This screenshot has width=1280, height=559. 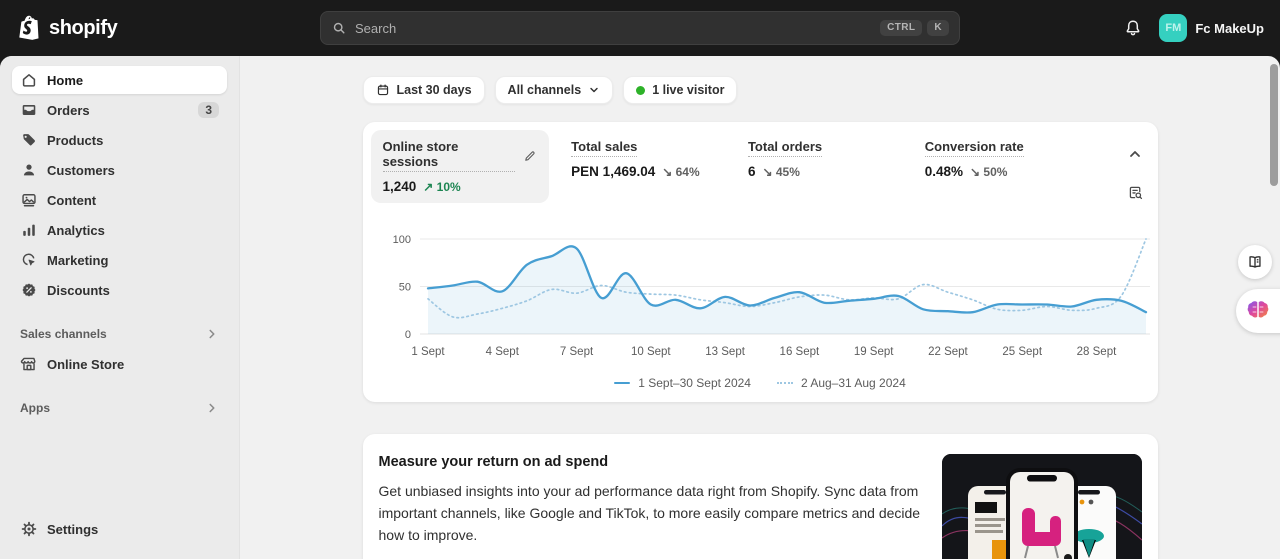 What do you see at coordinates (1041, 506) in the screenshot?
I see `promo-image` at bounding box center [1041, 506].